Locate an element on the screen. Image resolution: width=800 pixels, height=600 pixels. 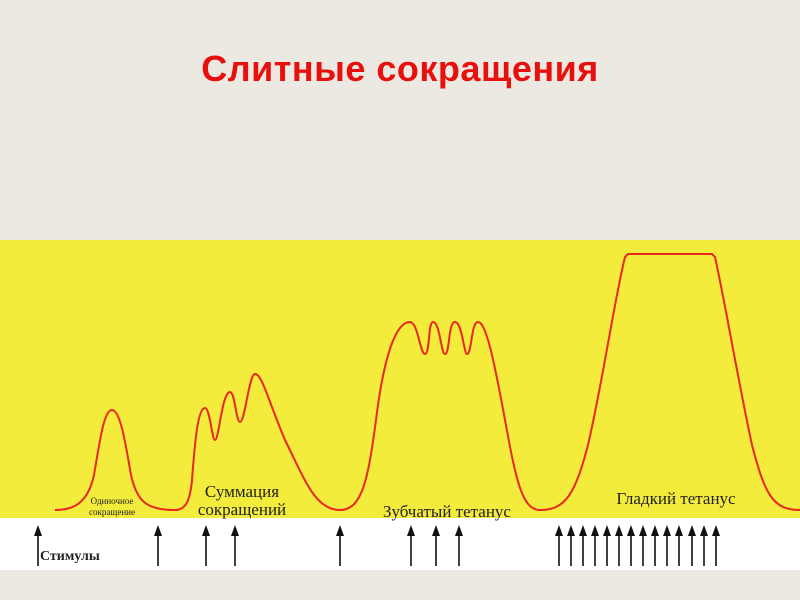
smooth-tetanus-curve is located at coordinates (669, 382).